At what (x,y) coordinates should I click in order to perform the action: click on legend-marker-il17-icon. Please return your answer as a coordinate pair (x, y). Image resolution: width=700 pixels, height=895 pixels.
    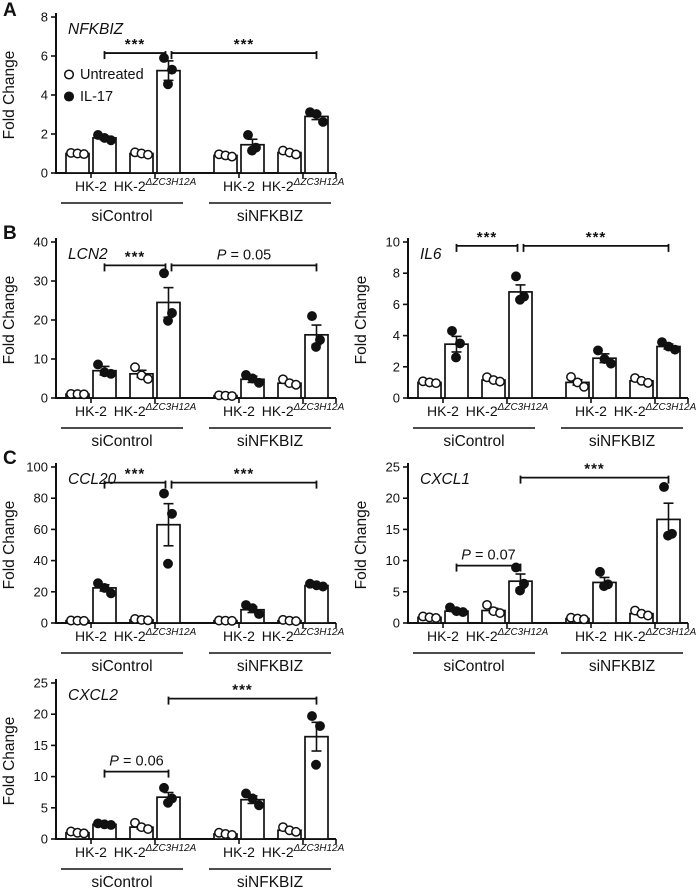
    Looking at the image, I should click on (69, 96).